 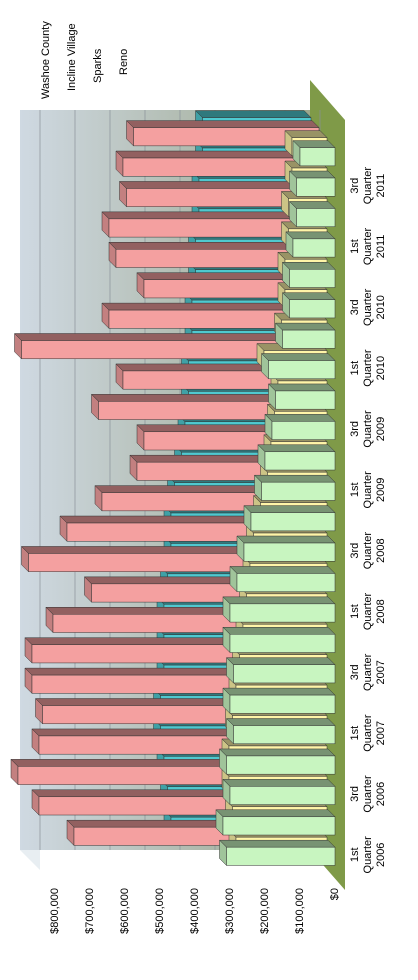 What do you see at coordinates (124, 61) in the screenshot?
I see `legend-entry: Reno` at bounding box center [124, 61].